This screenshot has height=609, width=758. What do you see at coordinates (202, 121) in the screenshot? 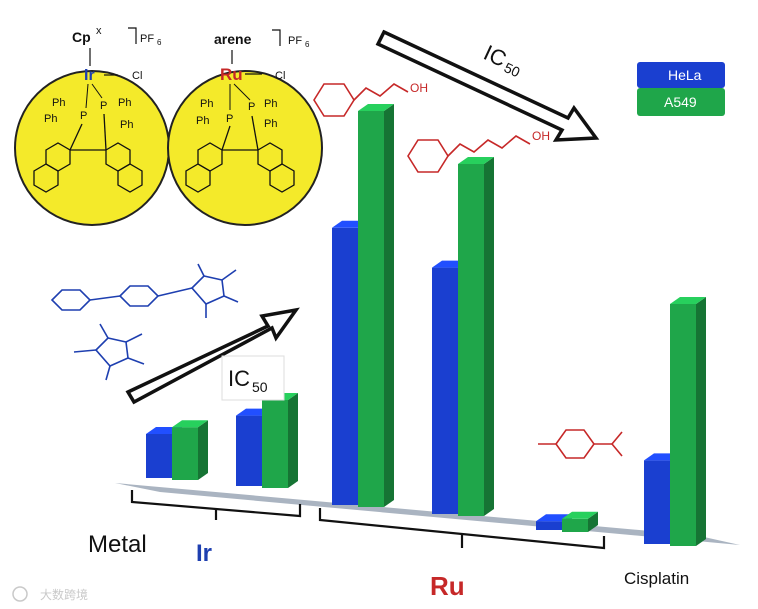
I see `ru-ph-2: Ph` at bounding box center [202, 121].